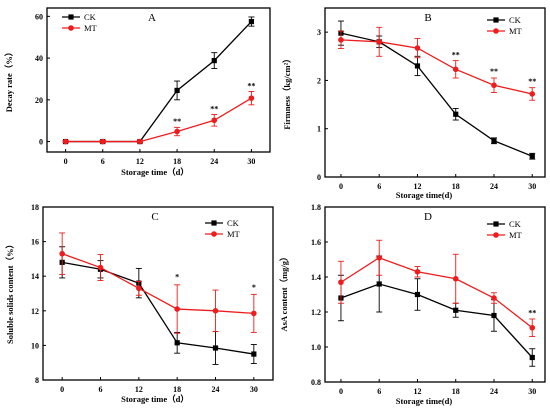 The image size is (550, 413). Describe the element at coordinates (436, 94) in the screenshot. I see `panel-b-ck-line` at that location.